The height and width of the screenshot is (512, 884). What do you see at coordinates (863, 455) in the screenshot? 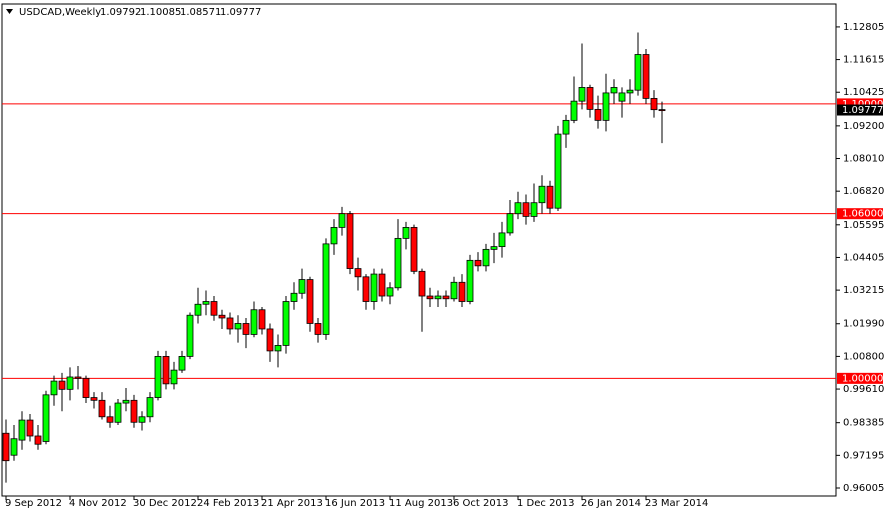
I see `y-tick-label: 0.97195` at bounding box center [863, 455].